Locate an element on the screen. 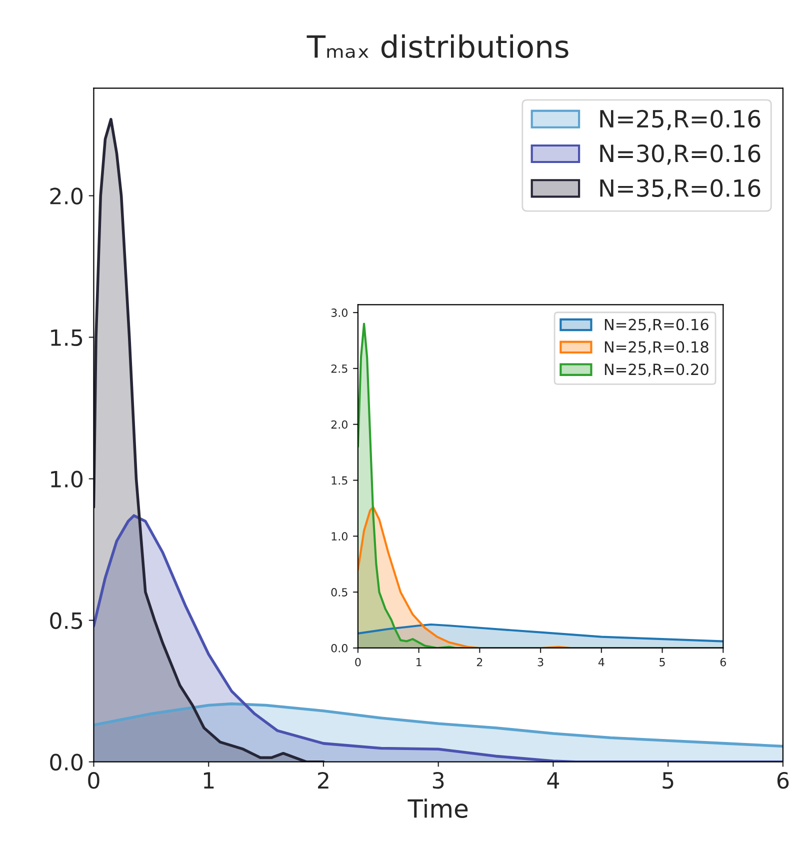 The height and width of the screenshot is (856, 808). legend-label: N=25,R=0.18 is located at coordinates (656, 347).